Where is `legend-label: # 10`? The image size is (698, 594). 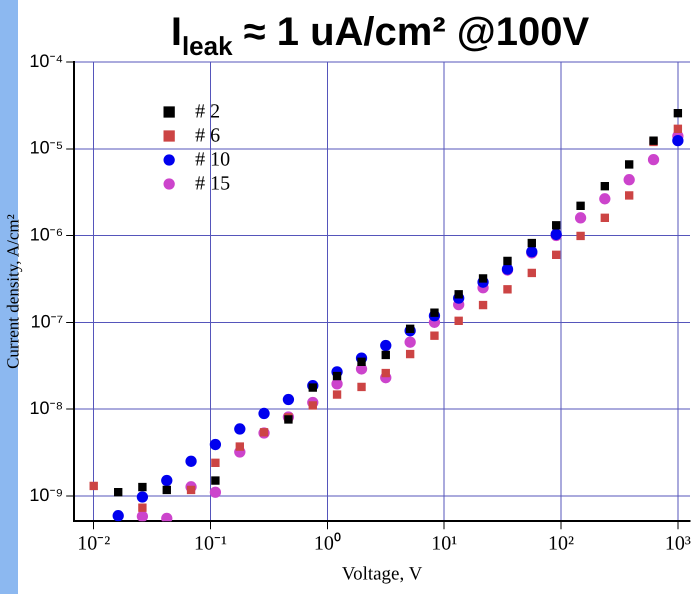
legend-label: # 10 is located at coordinates (212, 159).